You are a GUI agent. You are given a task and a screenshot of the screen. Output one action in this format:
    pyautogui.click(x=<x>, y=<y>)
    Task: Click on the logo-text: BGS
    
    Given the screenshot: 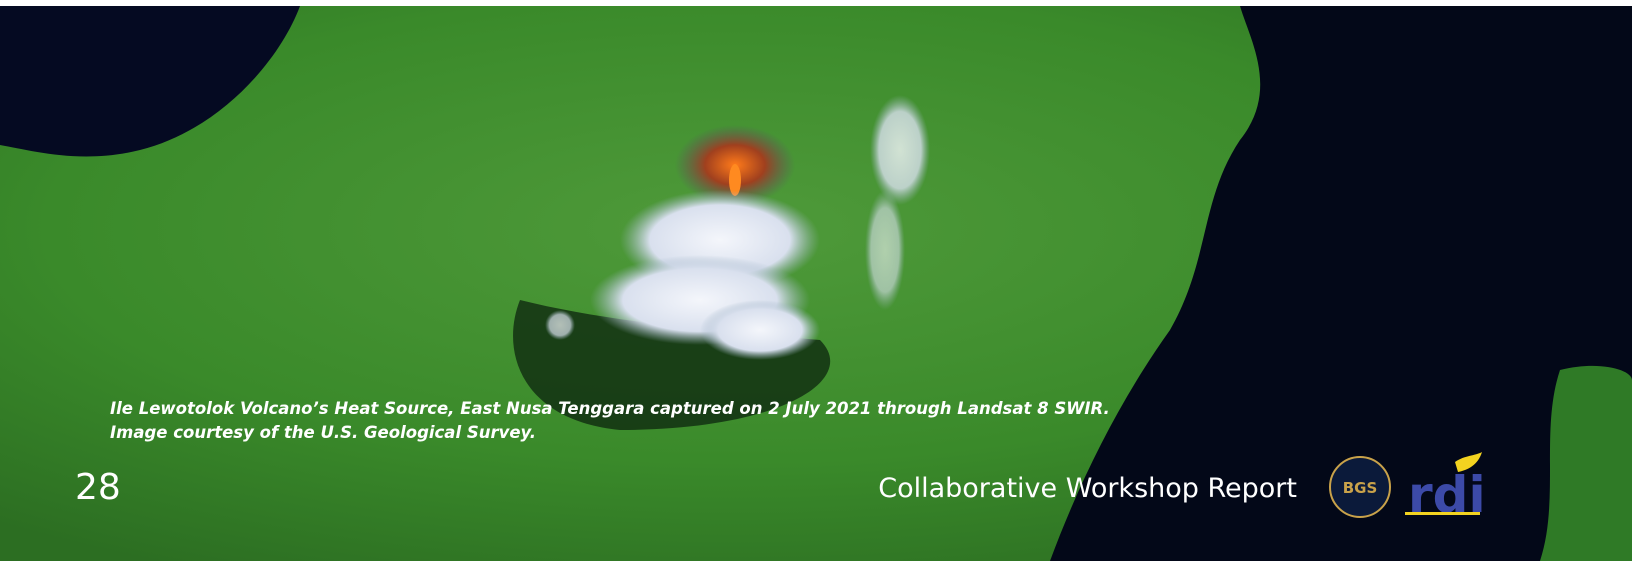 What is the action you would take?
    pyautogui.click(x=1360, y=488)
    